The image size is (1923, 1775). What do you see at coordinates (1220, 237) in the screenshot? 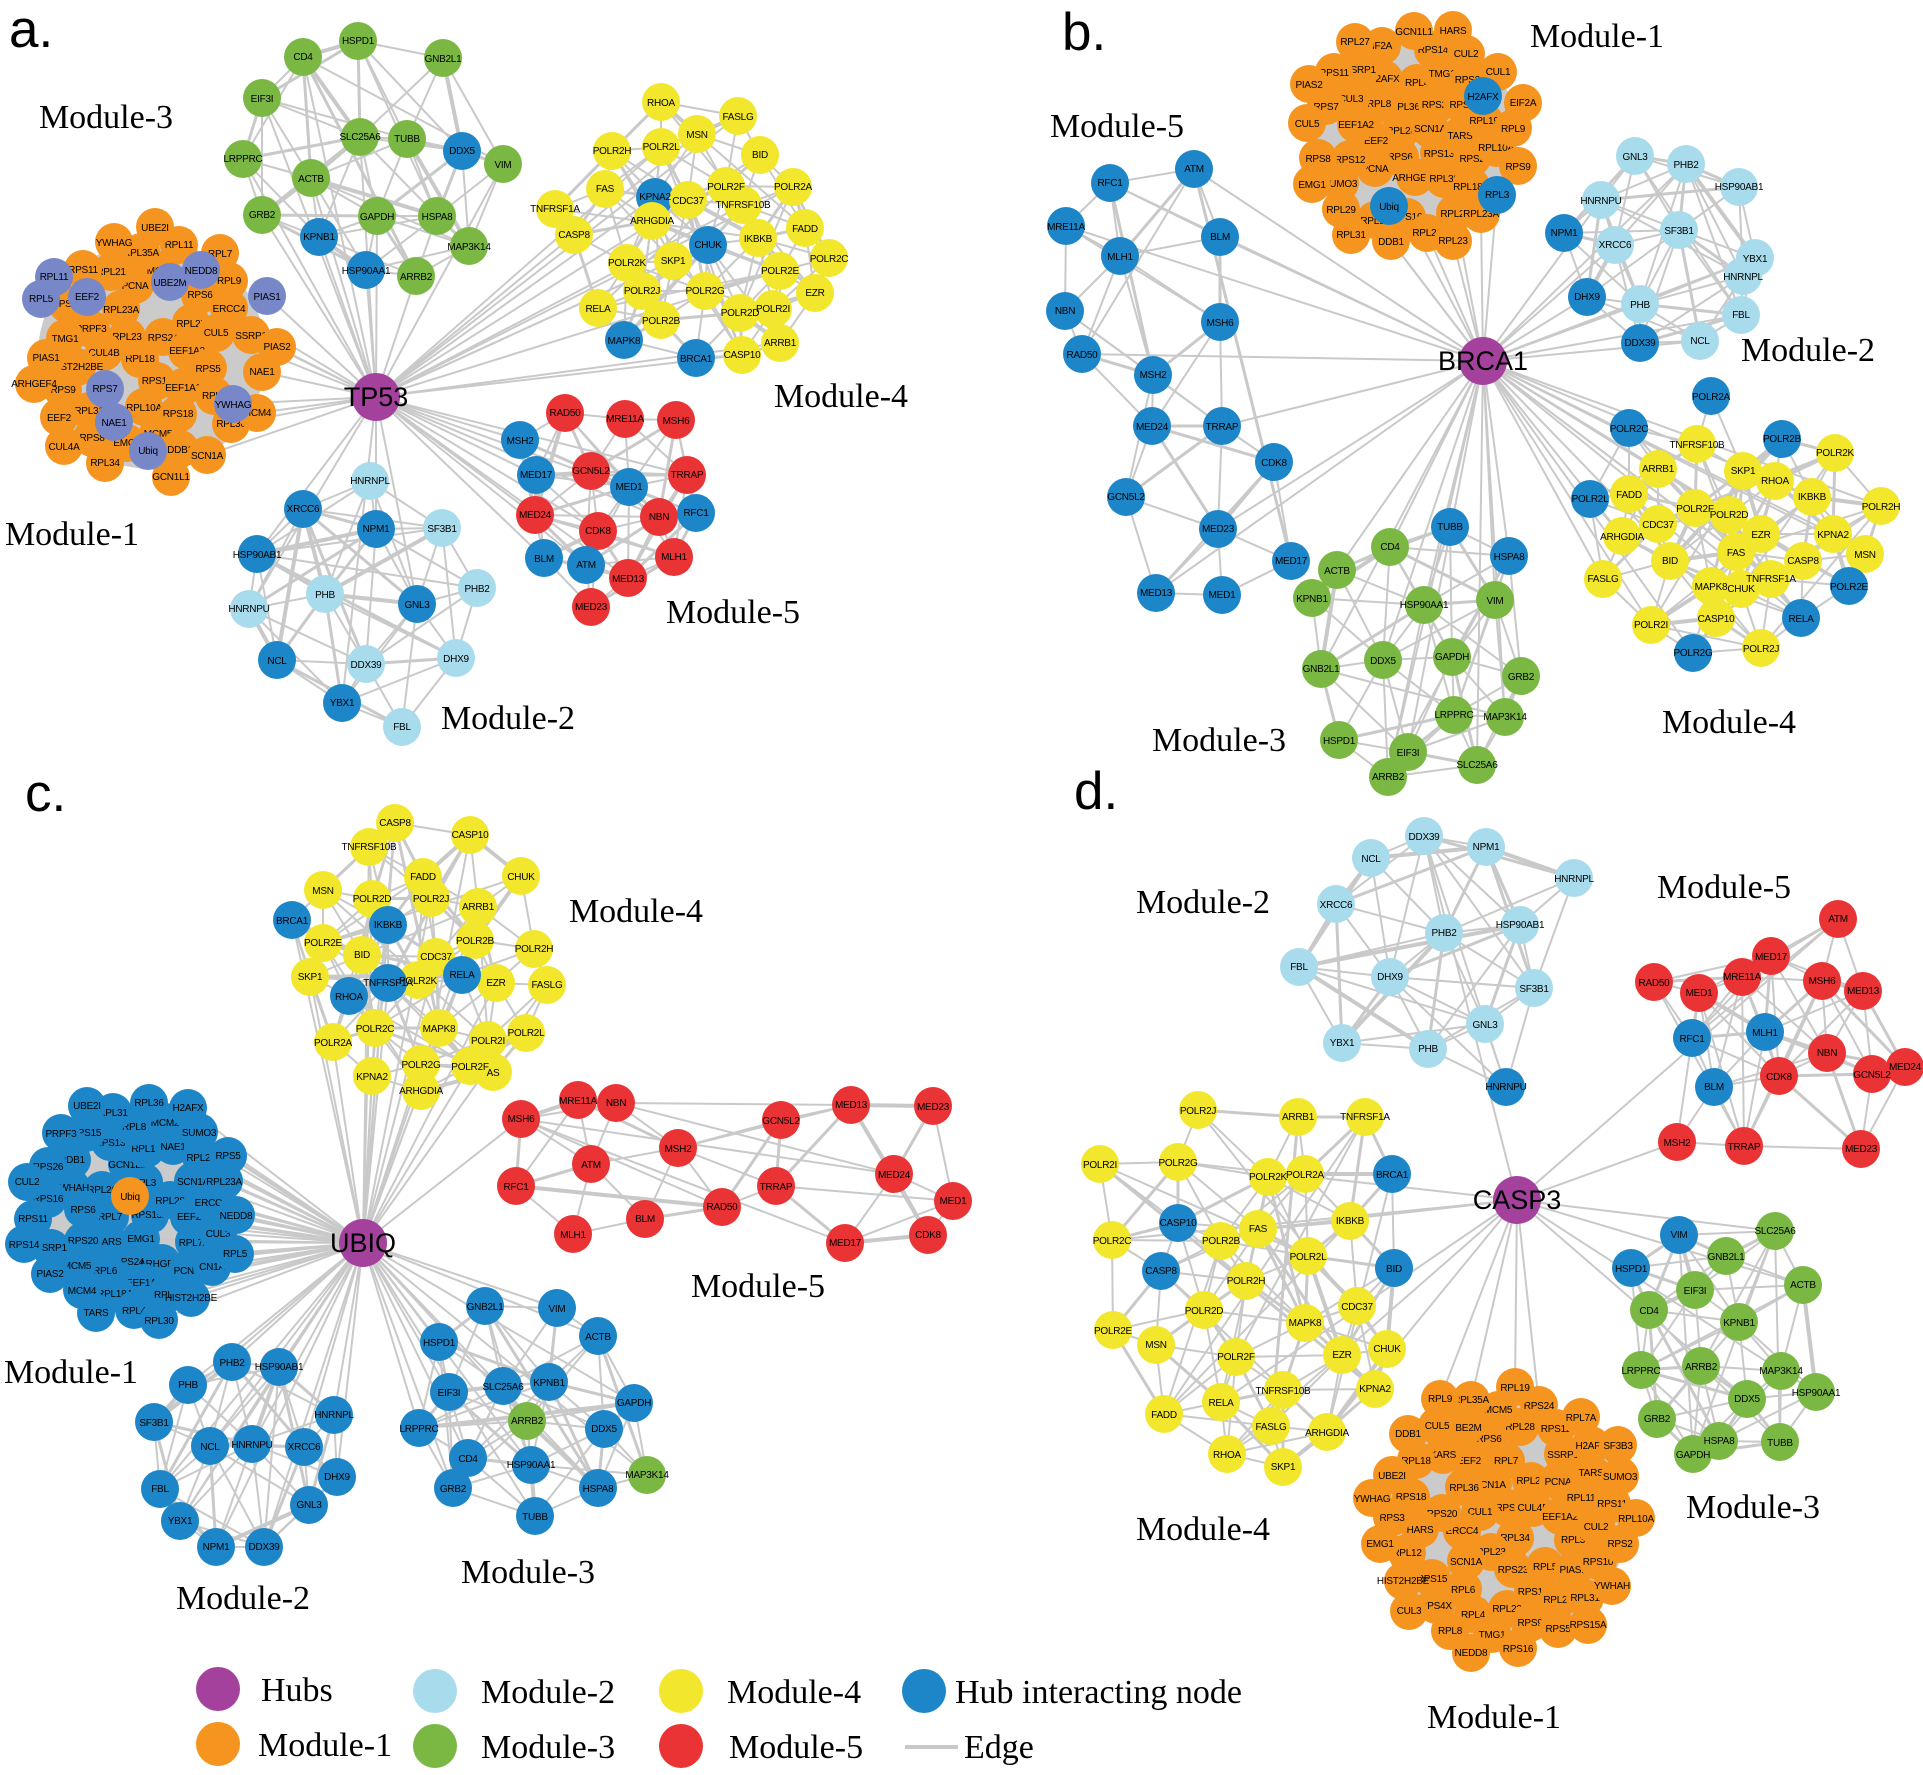
I see `svg-text: BLM` at bounding box center [1220, 237].